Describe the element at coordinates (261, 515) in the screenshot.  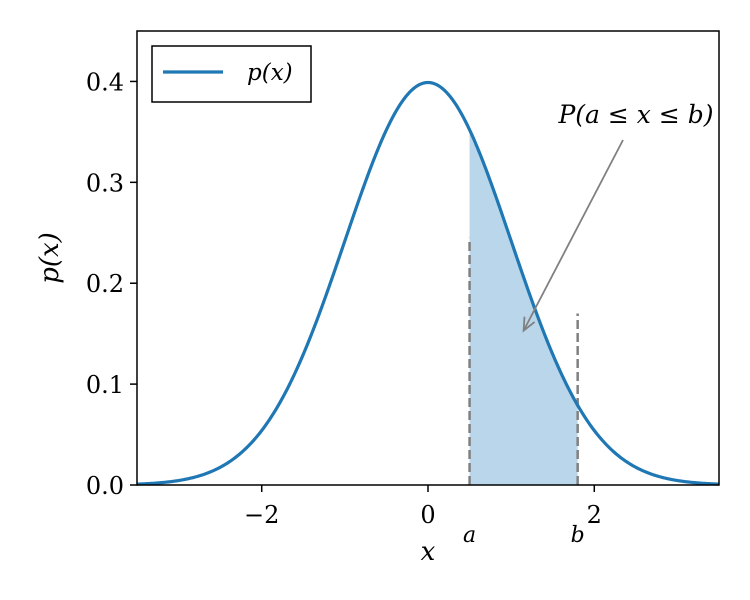
I see `x-tick-label: −2` at that location.